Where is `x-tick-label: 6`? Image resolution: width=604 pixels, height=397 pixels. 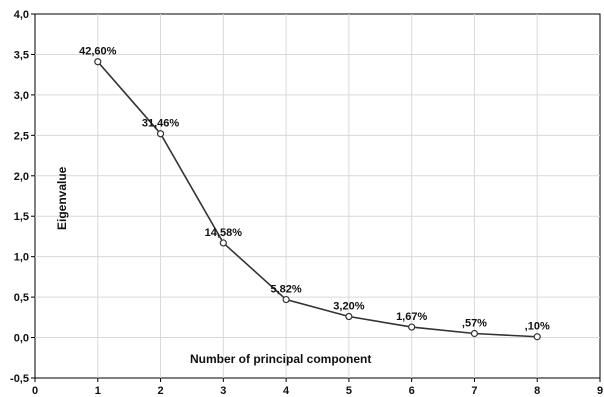 x-tick-label: 6 is located at coordinates (412, 391).